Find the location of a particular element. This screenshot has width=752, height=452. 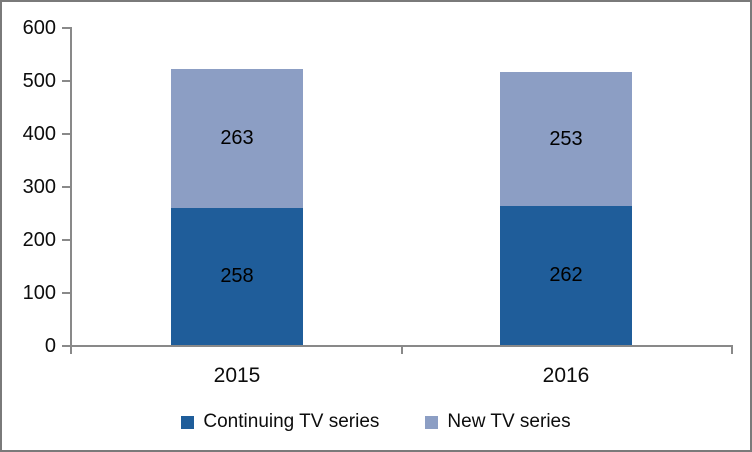

bar-value-label: 263 is located at coordinates (237, 138).